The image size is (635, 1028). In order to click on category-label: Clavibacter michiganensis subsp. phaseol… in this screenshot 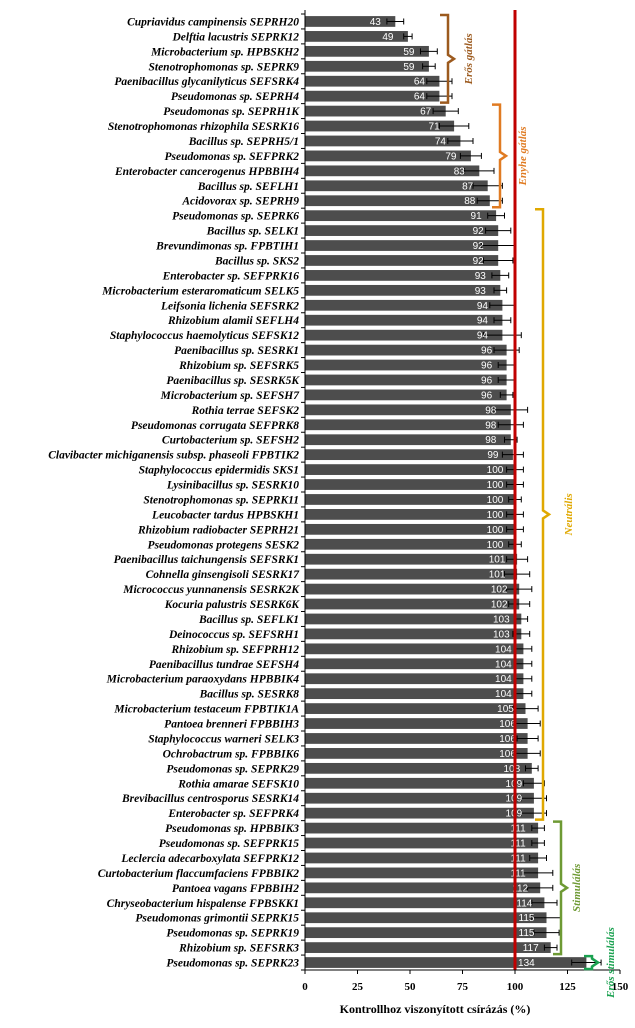, I will do `click(173, 456)`.